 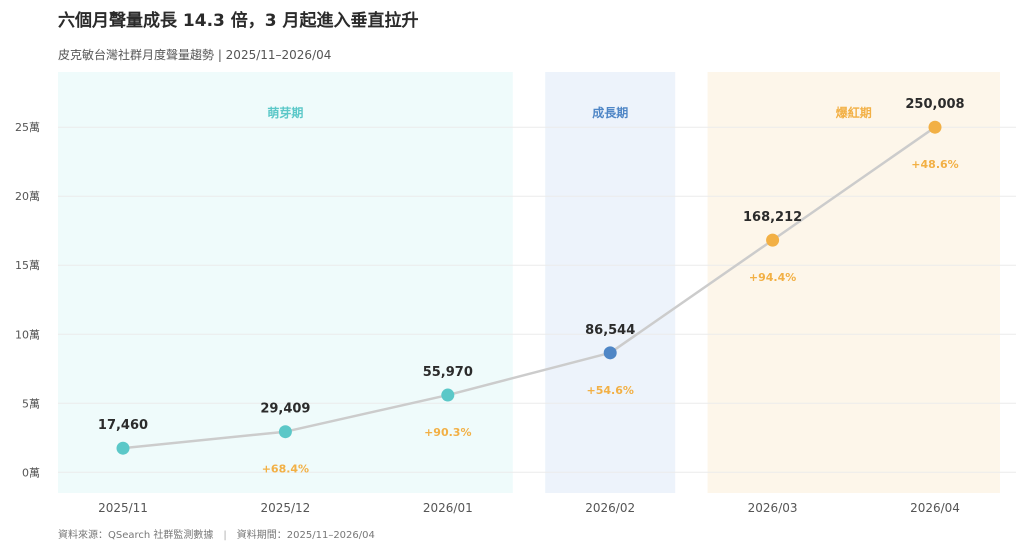 What do you see at coordinates (934, 104) in the screenshot?
I see `value-label: 250,008` at bounding box center [934, 104].